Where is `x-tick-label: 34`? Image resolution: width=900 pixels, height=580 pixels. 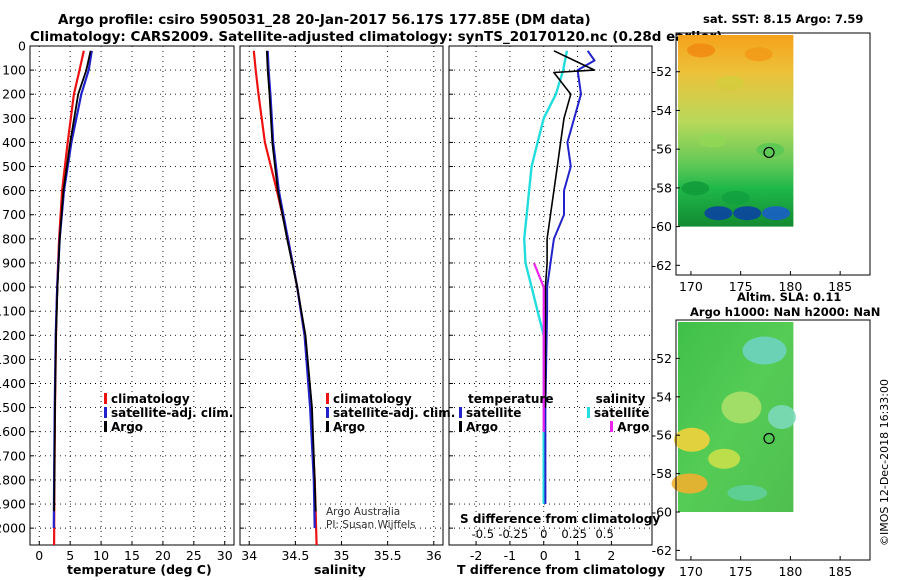
x-tick-label: 34 is located at coordinates (249, 555).